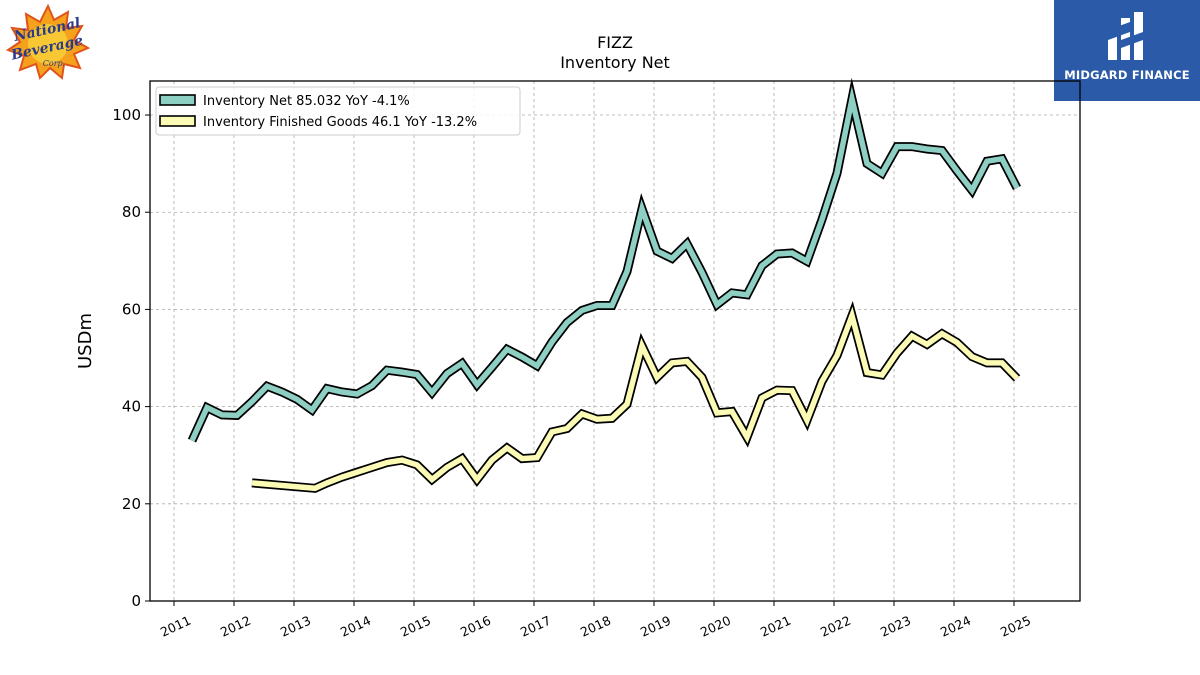 The height and width of the screenshot is (675, 1200). I want to click on legend-box, so click(338, 111).